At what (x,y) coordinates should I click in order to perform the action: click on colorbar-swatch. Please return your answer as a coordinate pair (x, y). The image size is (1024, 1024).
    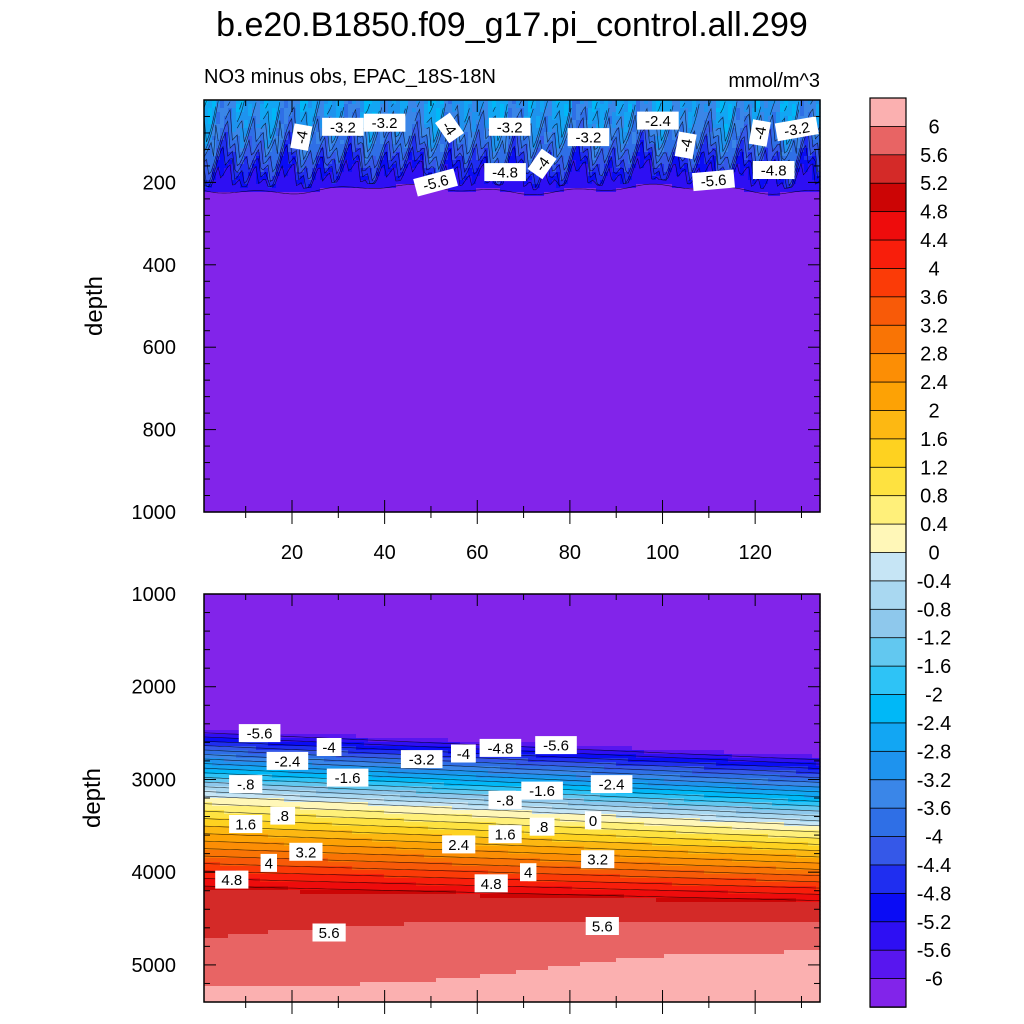
    Looking at the image, I should click on (888, 595).